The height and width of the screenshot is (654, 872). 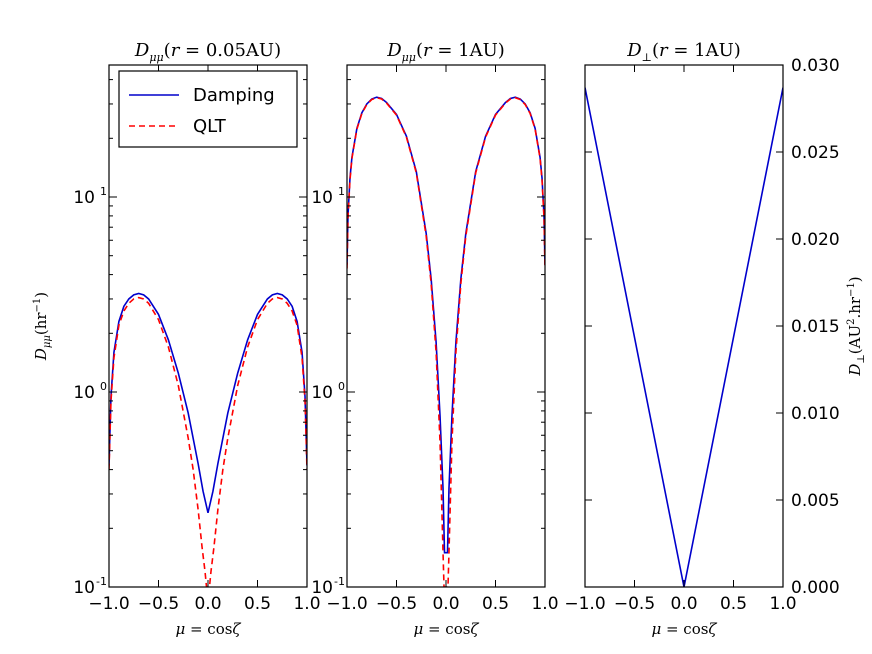 I want to click on panel-1-xtick-label: 0.0, so click(x=207, y=604).